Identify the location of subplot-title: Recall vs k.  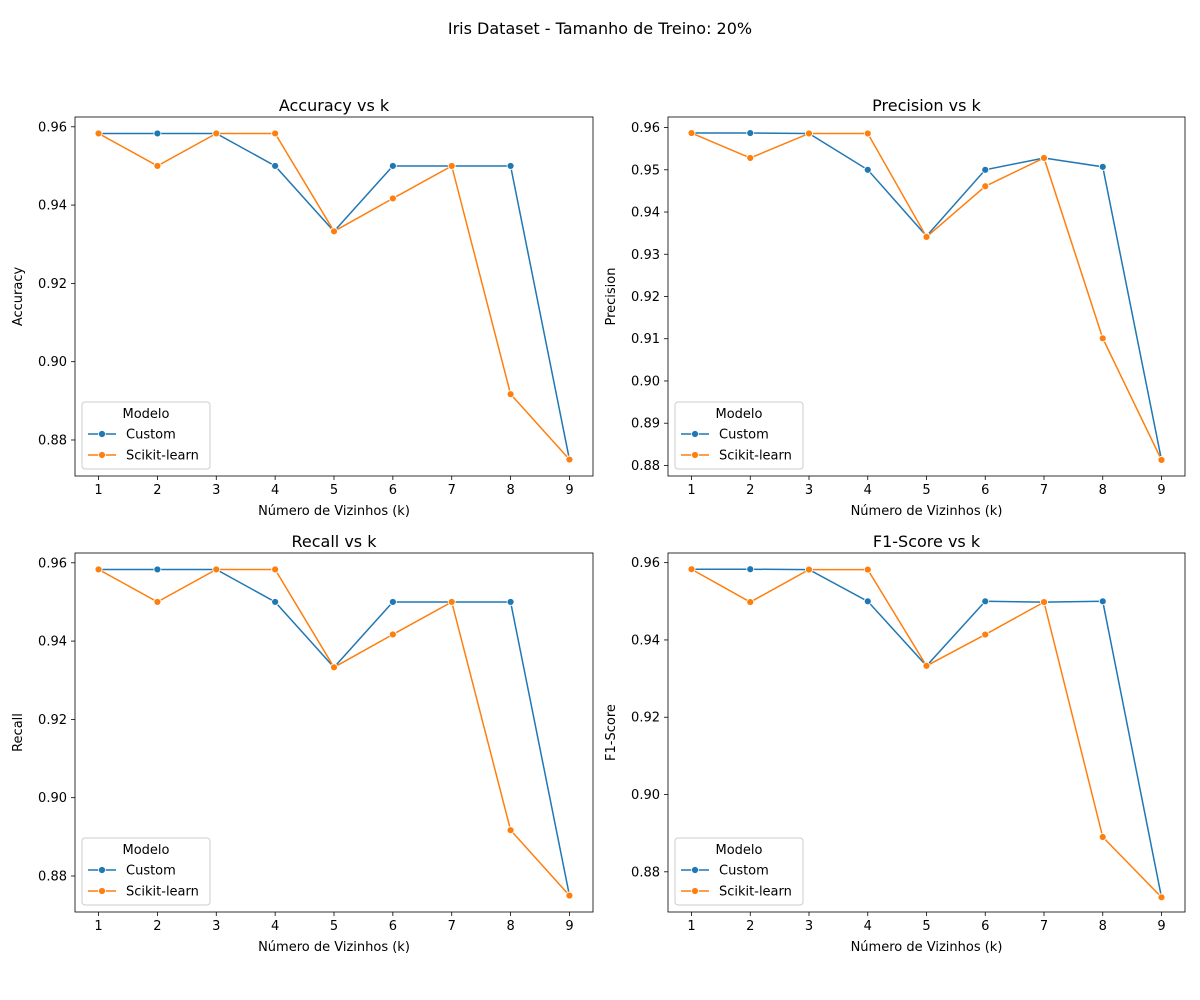
(335, 541).